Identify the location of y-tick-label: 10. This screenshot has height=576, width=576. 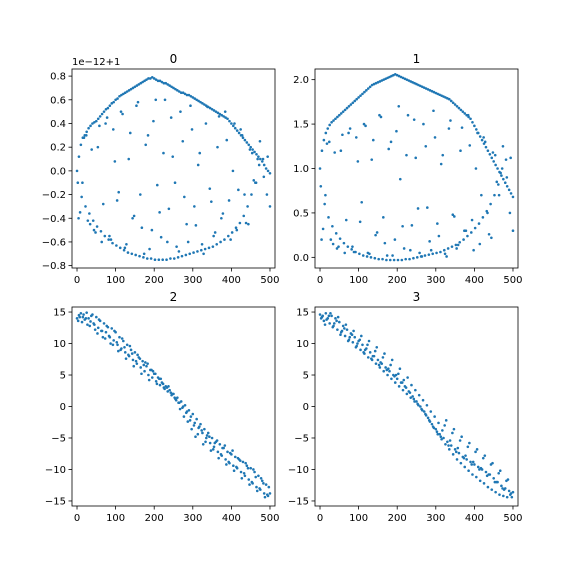
(59, 344).